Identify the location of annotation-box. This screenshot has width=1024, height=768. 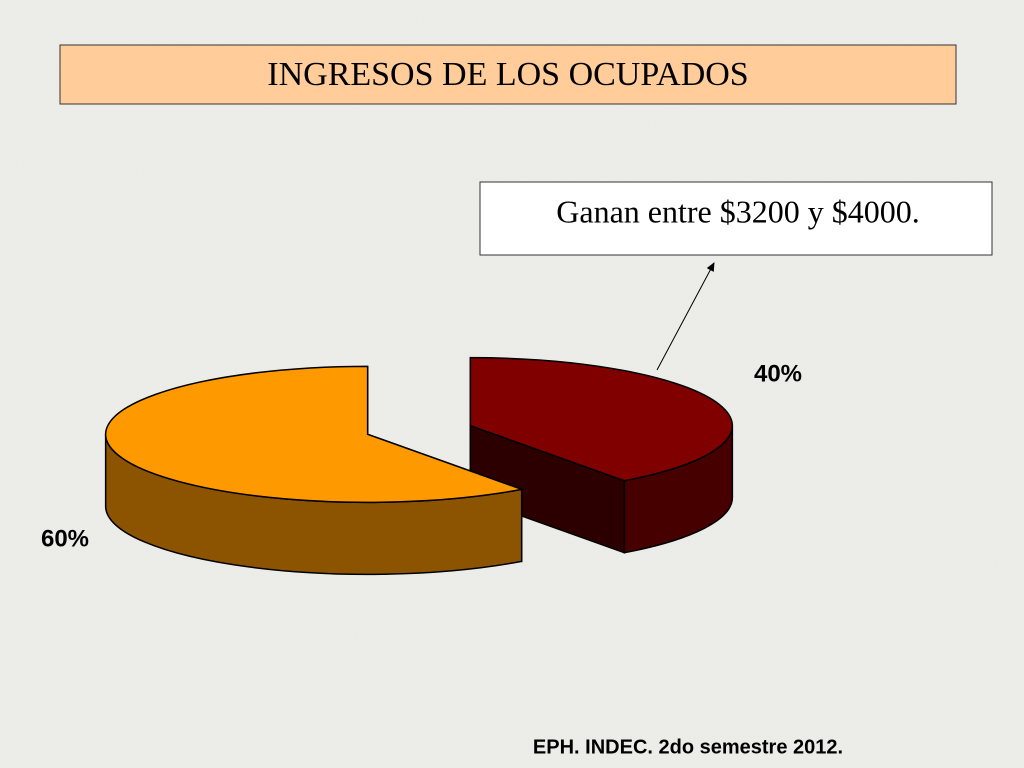
(736, 218).